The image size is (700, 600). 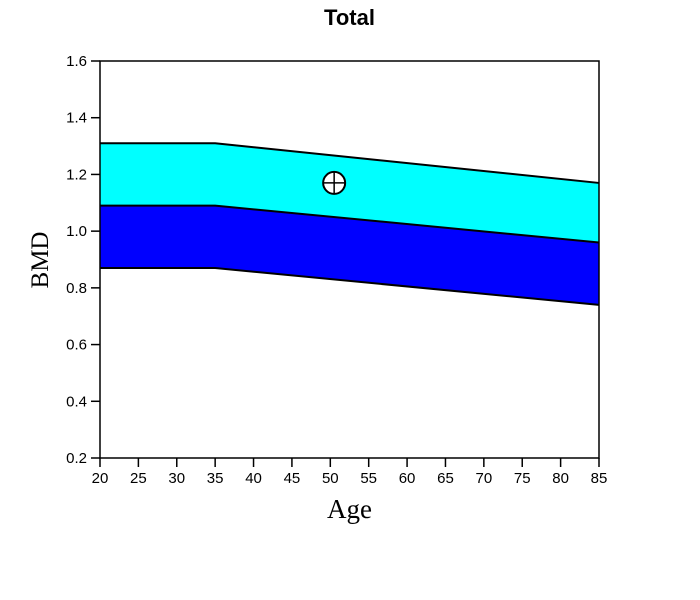 I want to click on x-tick-label: 65, so click(x=445, y=478).